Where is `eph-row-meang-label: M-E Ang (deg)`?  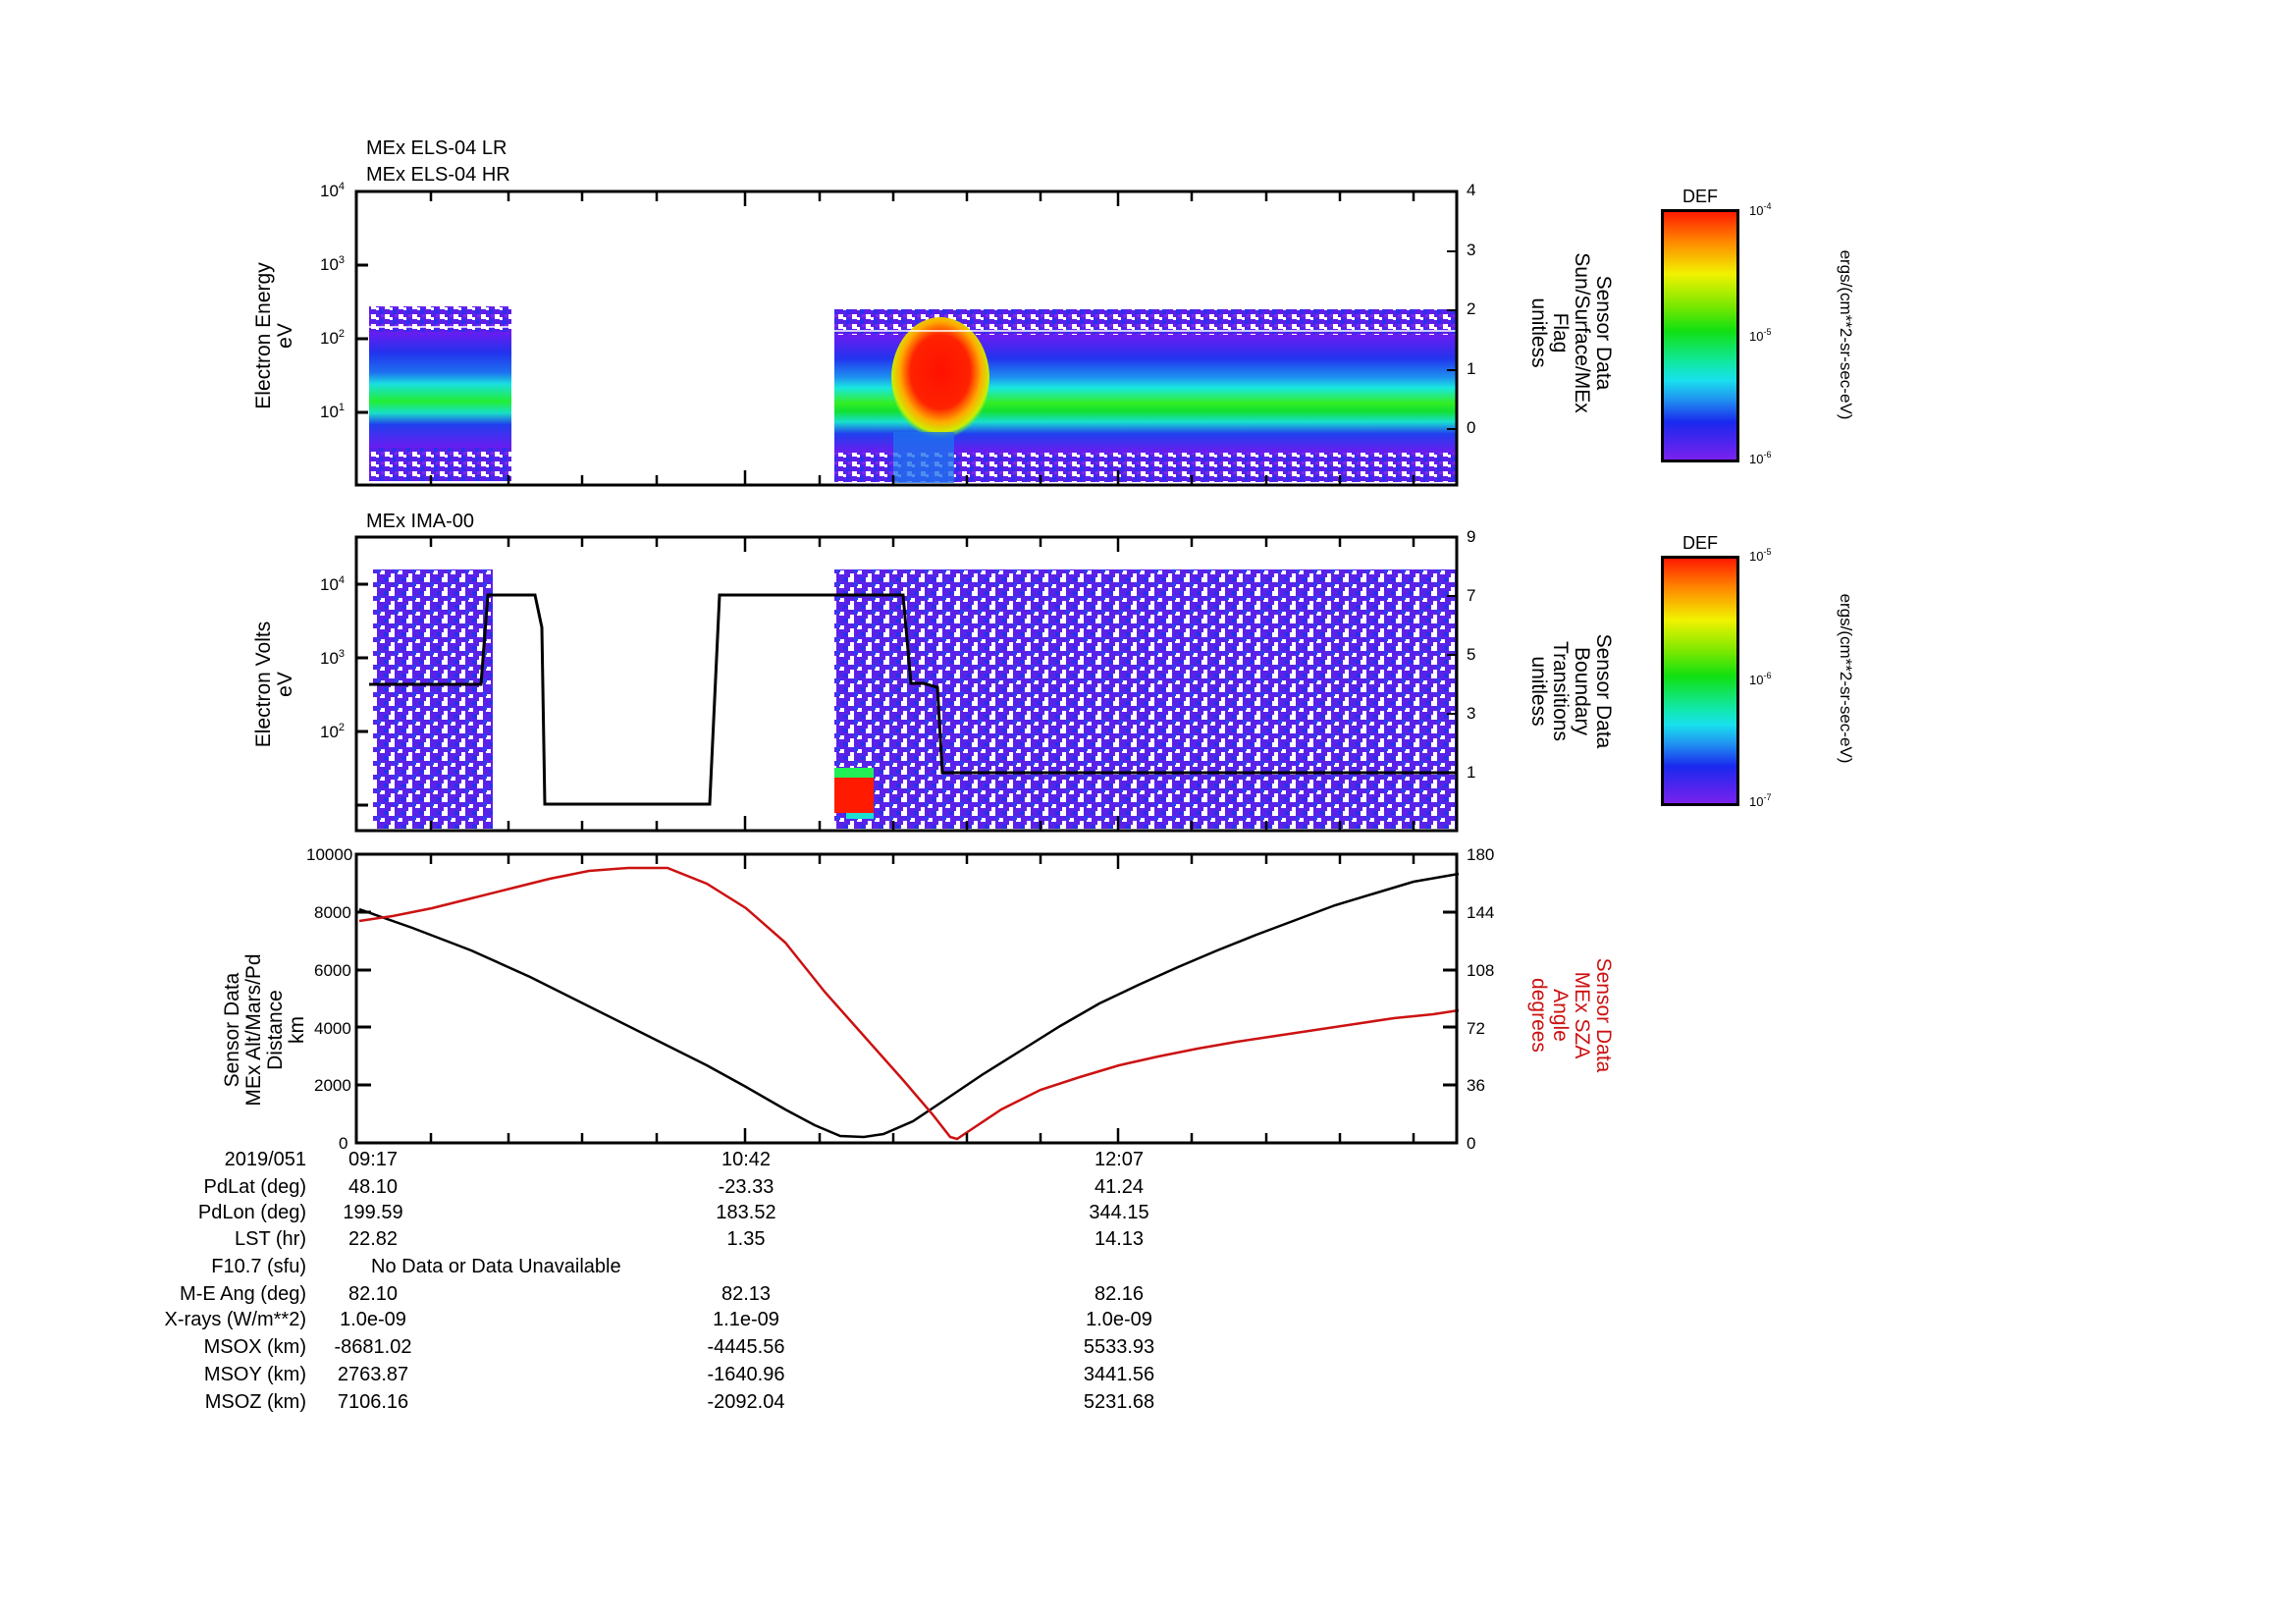
eph-row-meang-label: M-E Ang (deg) is located at coordinates (243, 1294).